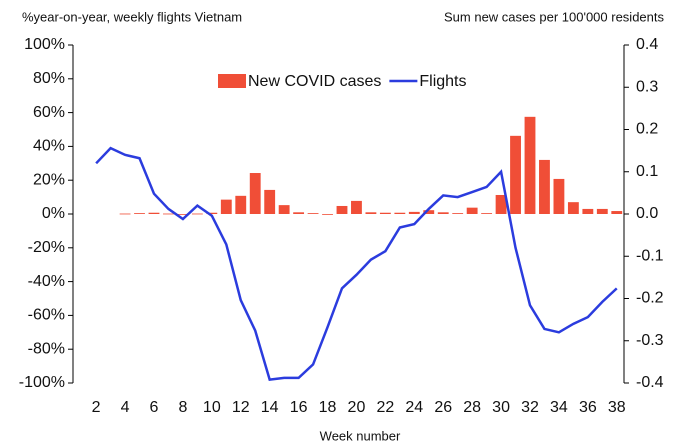 The image size is (689, 448). Describe the element at coordinates (650, 340) in the screenshot. I see `y2-tick-label: -0.3` at that location.